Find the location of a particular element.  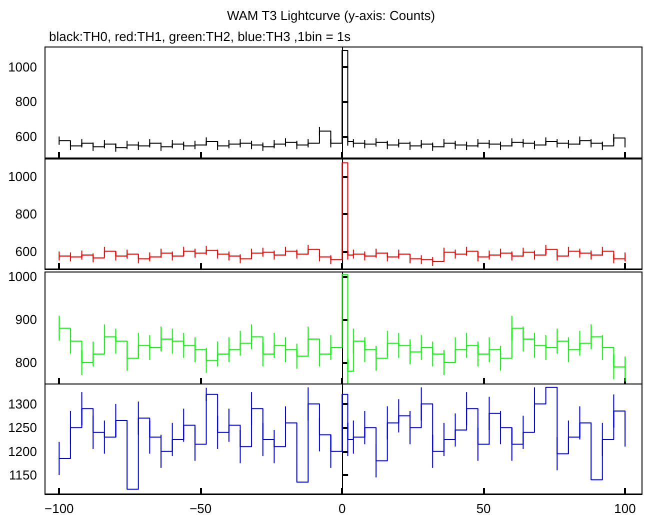

x-tick-label: −100 is located at coordinates (59, 508).